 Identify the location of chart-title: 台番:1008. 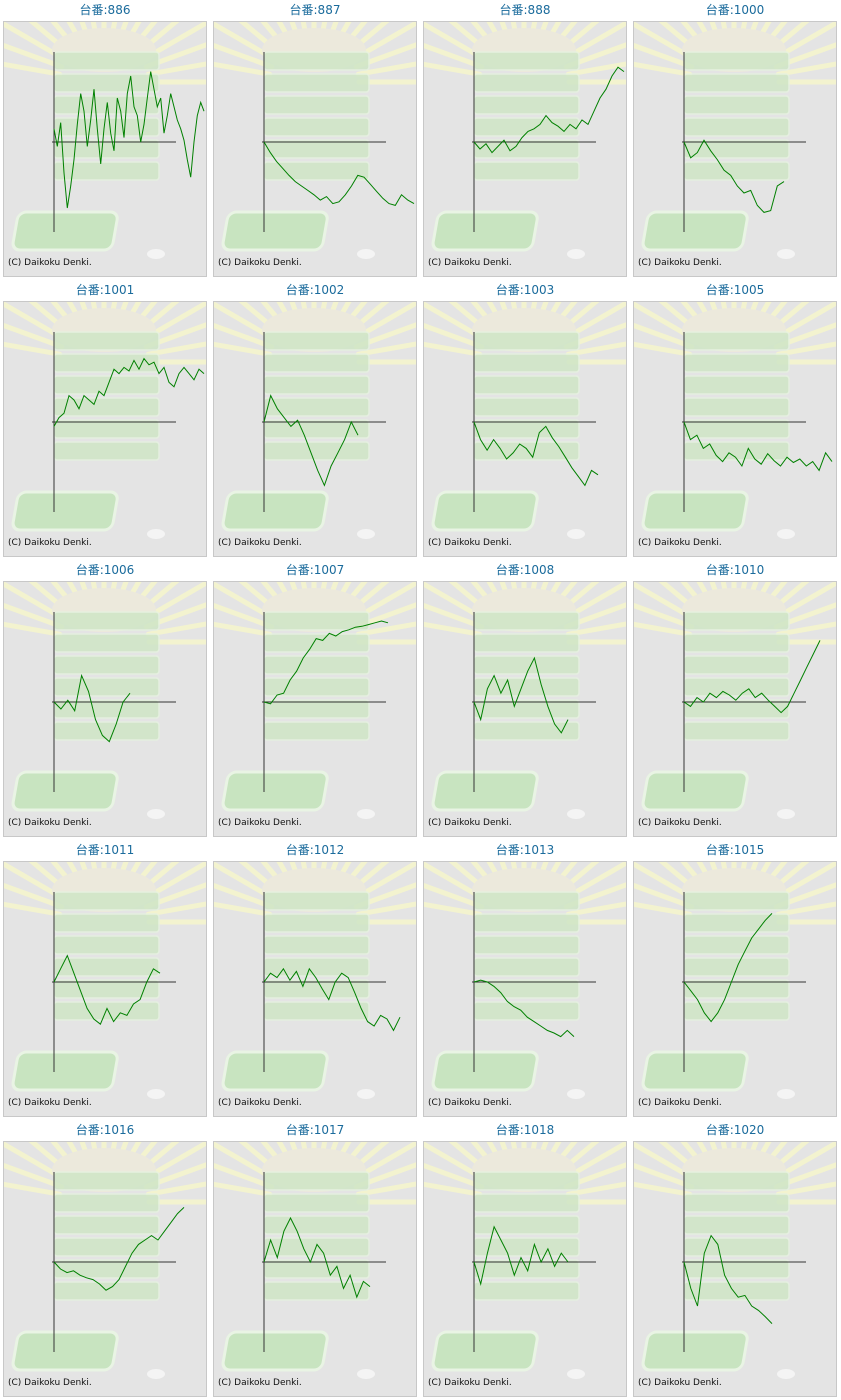
(525, 570).